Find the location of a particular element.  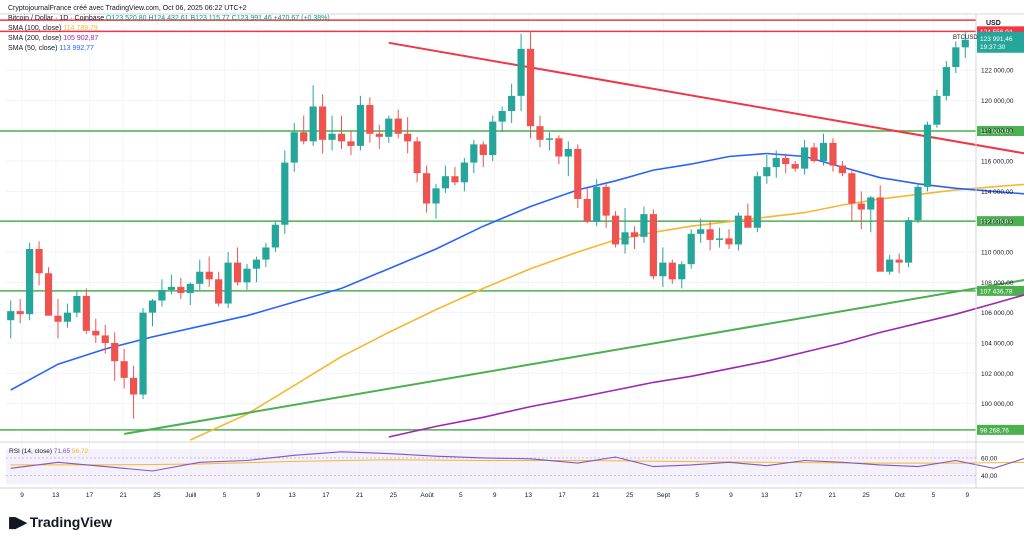

y-tick-label: 110 000,00 is located at coordinates (997, 253).